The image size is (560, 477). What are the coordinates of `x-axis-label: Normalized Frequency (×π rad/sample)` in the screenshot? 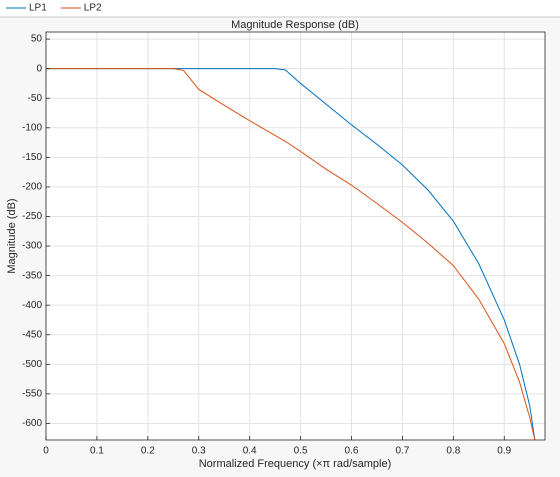 It's located at (295, 464).